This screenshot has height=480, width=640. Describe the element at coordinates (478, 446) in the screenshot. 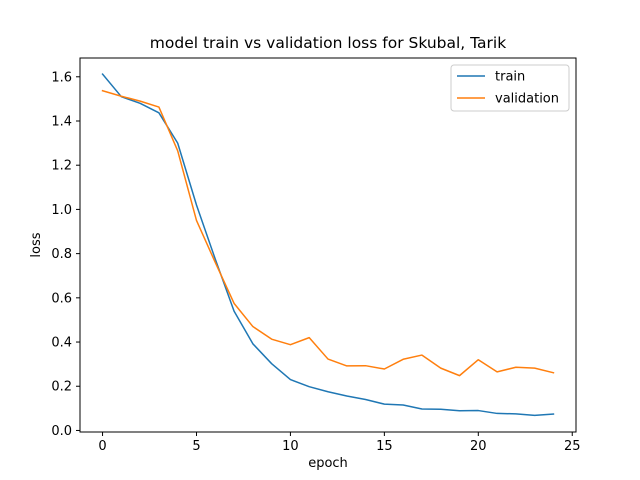

I see `x-tick-label: 20` at that location.